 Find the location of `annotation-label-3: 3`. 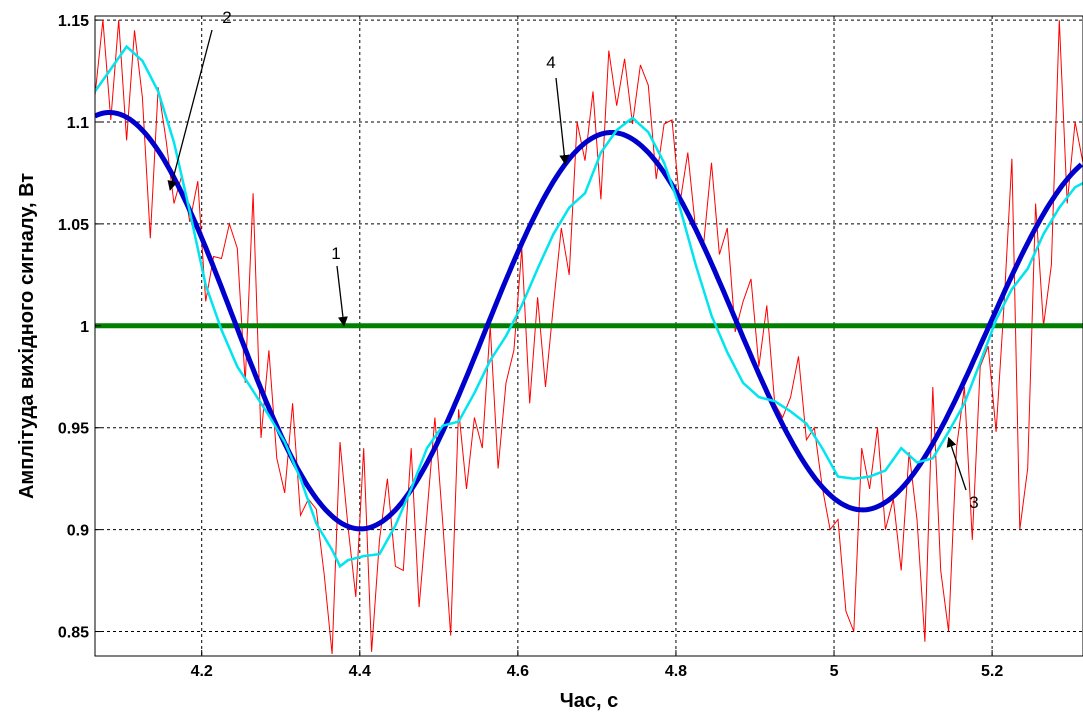

annotation-label-3: 3 is located at coordinates (973, 502).